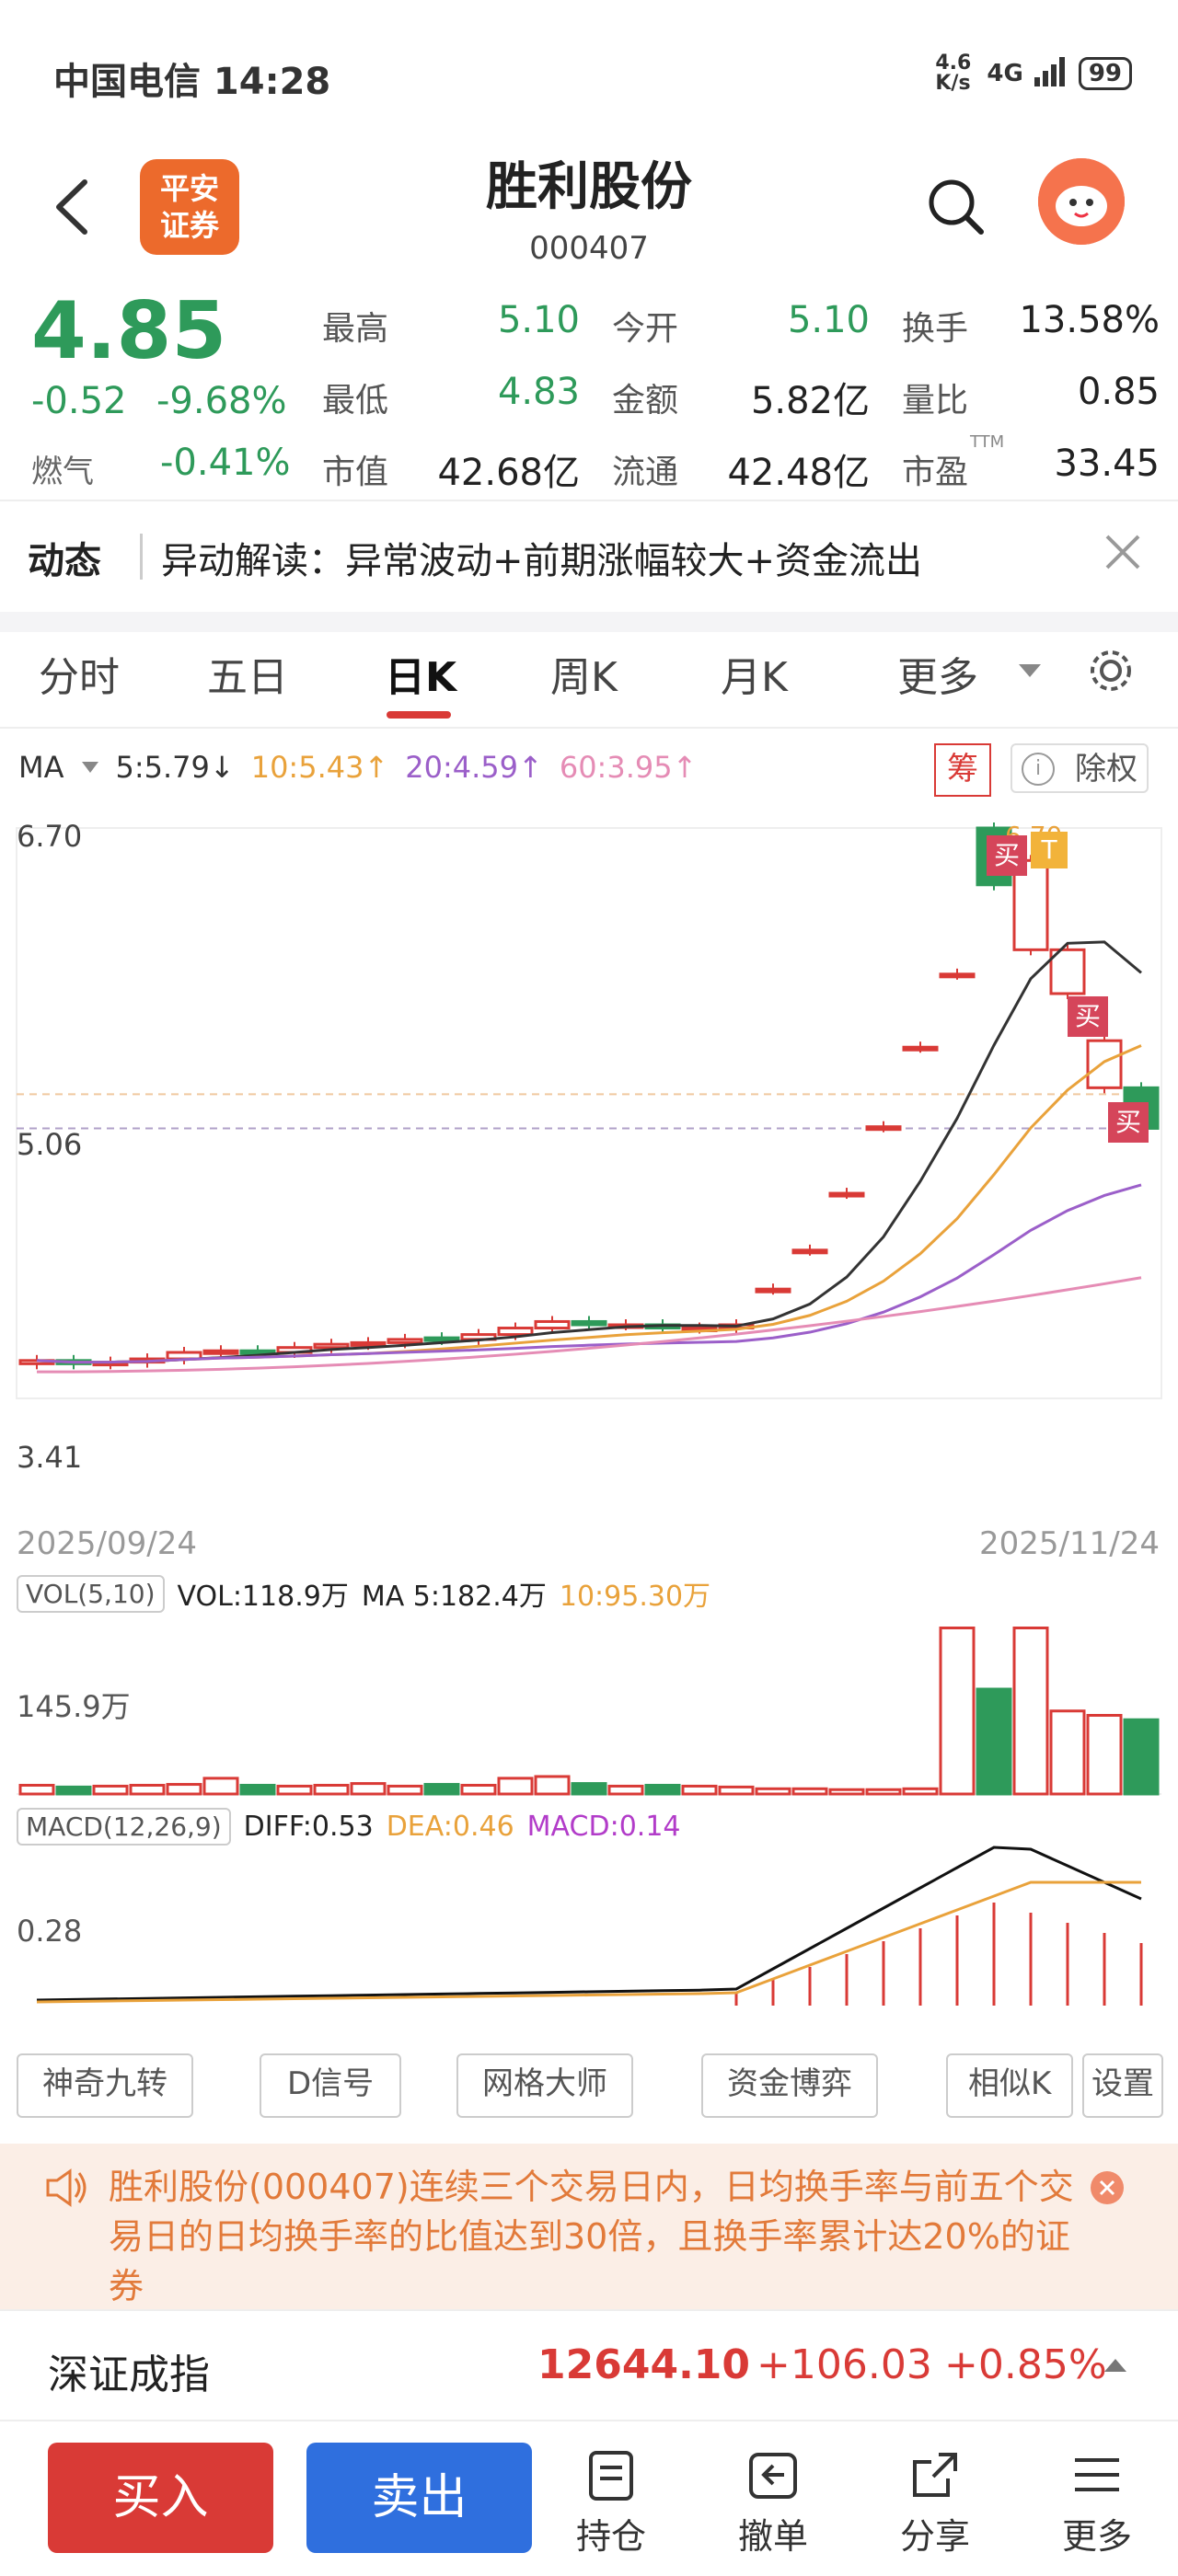 This screenshot has height=2576, width=1178. I want to click on index-bar, so click(589, 2365).